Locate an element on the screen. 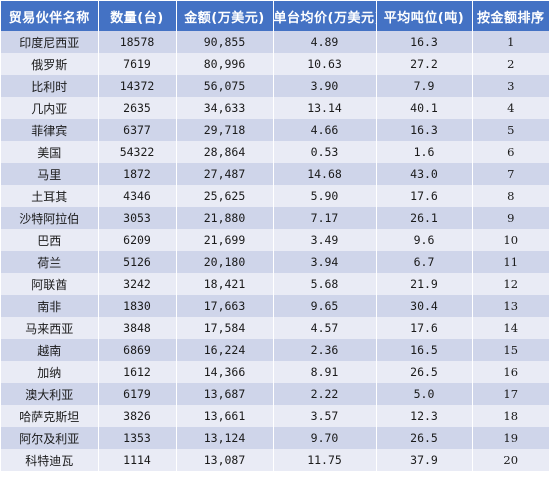 The width and height of the screenshot is (550, 484). cell-amount: 13,124 is located at coordinates (225, 438).